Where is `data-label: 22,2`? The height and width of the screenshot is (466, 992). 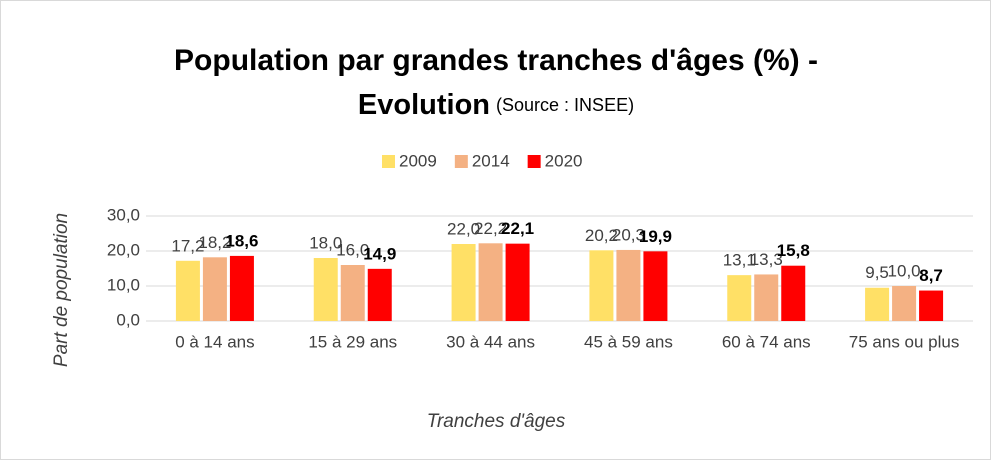 data-label: 22,2 is located at coordinates (490, 228).